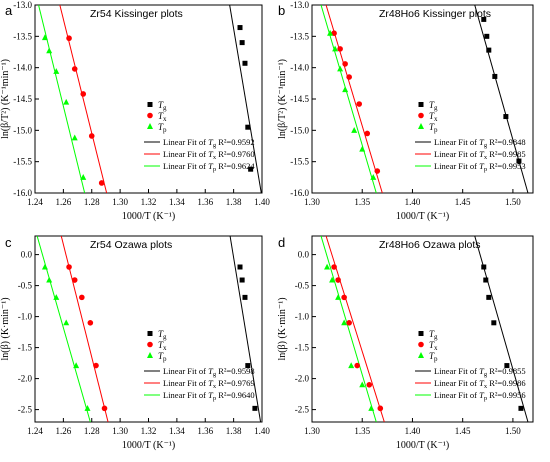 The width and height of the screenshot is (550, 462). Describe the element at coordinates (262, 202) in the screenshot. I see `x-tick-label: 1.40` at that location.